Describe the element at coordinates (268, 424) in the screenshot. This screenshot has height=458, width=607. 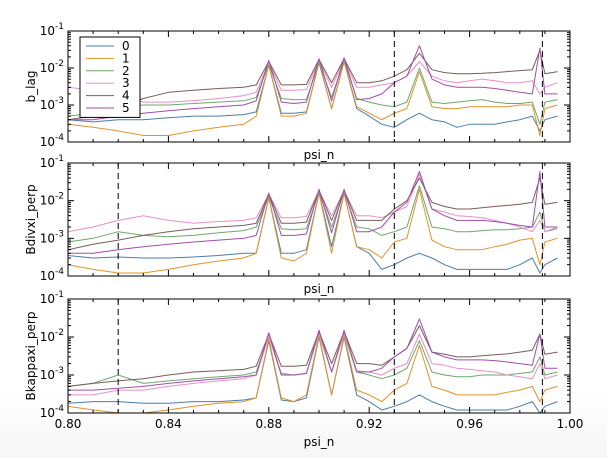
I see `x-tick-label: 0.88` at that location.